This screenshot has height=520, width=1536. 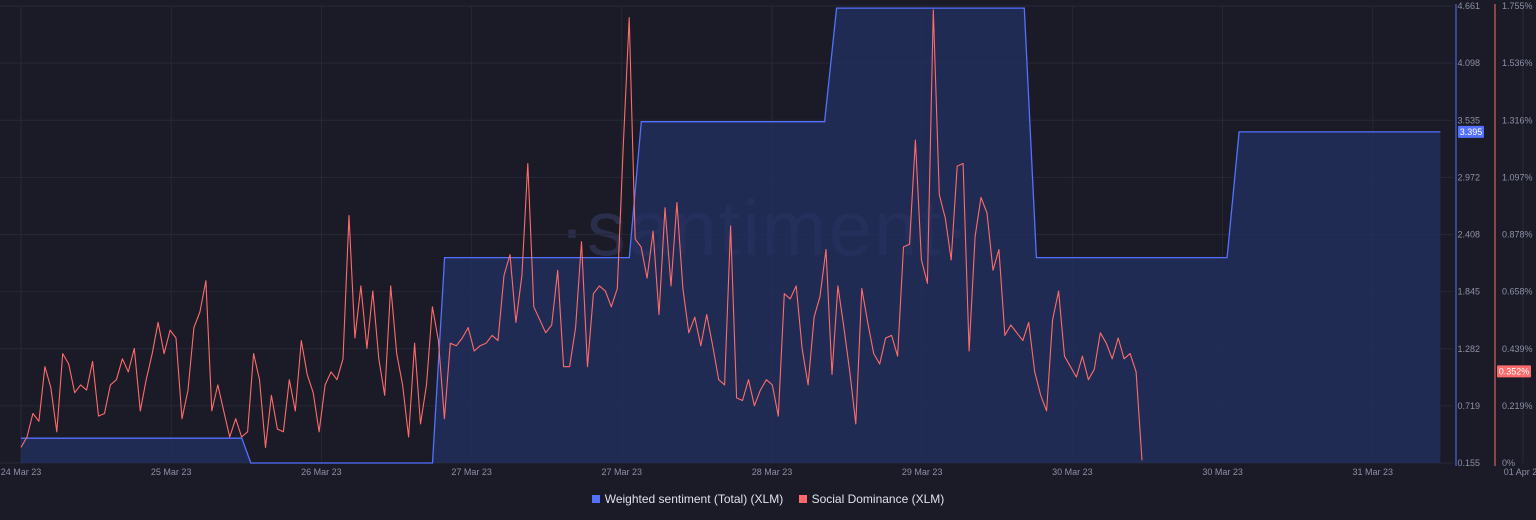 I want to click on legend-label-dominance: Social Dominance (XLM), so click(x=878, y=499).